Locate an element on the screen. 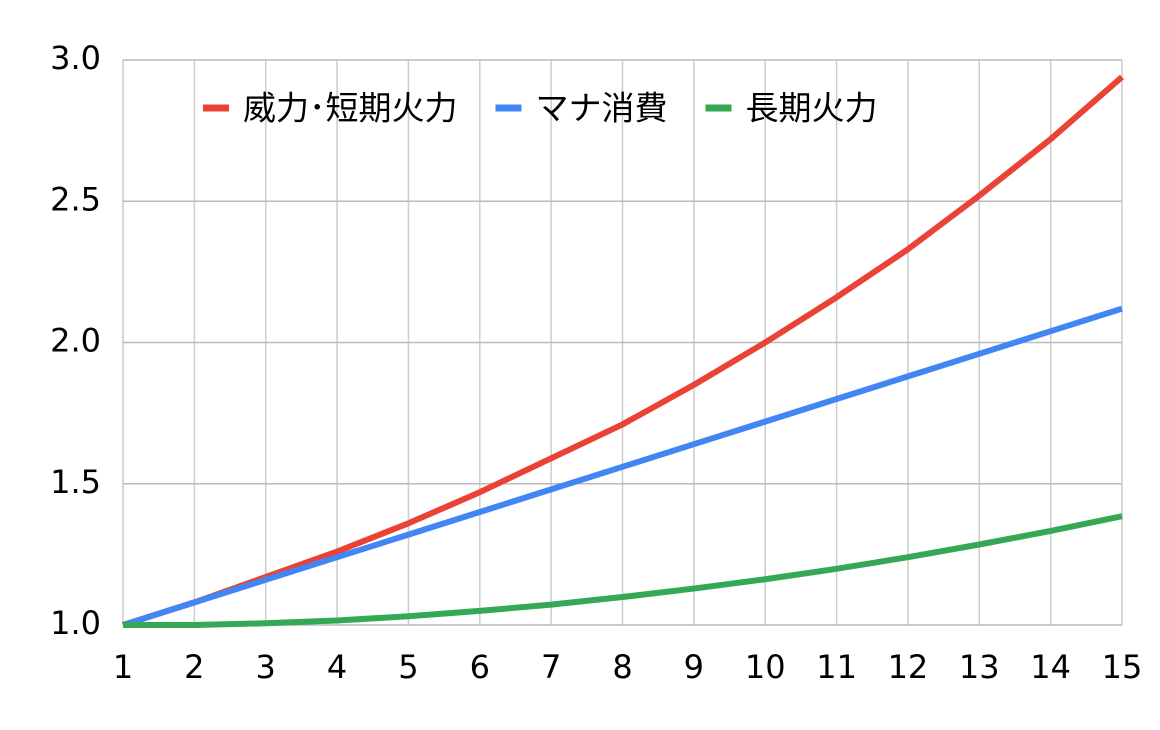 The height and width of the screenshot is (730, 1160). x-tick-label: 12 is located at coordinates (908, 667).